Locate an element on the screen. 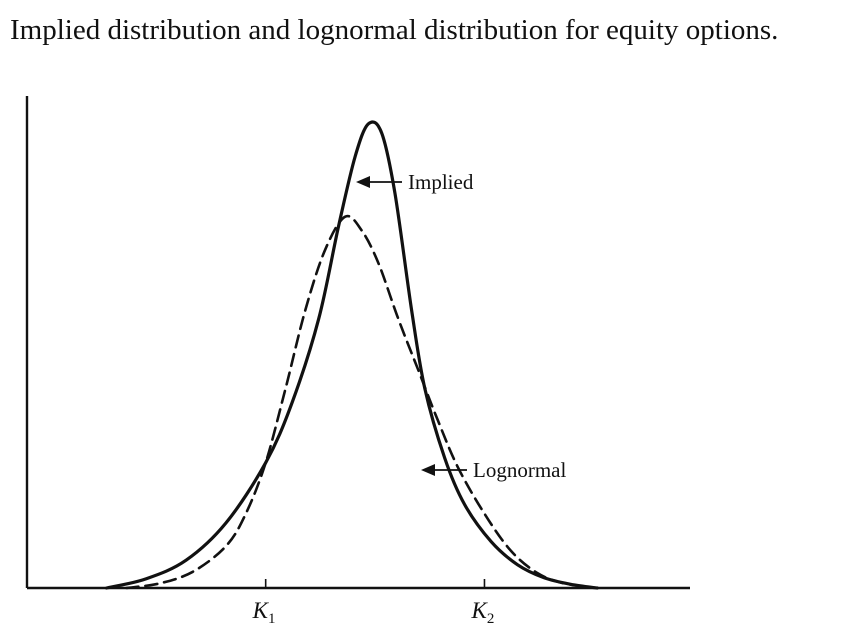 This screenshot has height=636, width=851. annotation-implied-label: Implied is located at coordinates (441, 182).